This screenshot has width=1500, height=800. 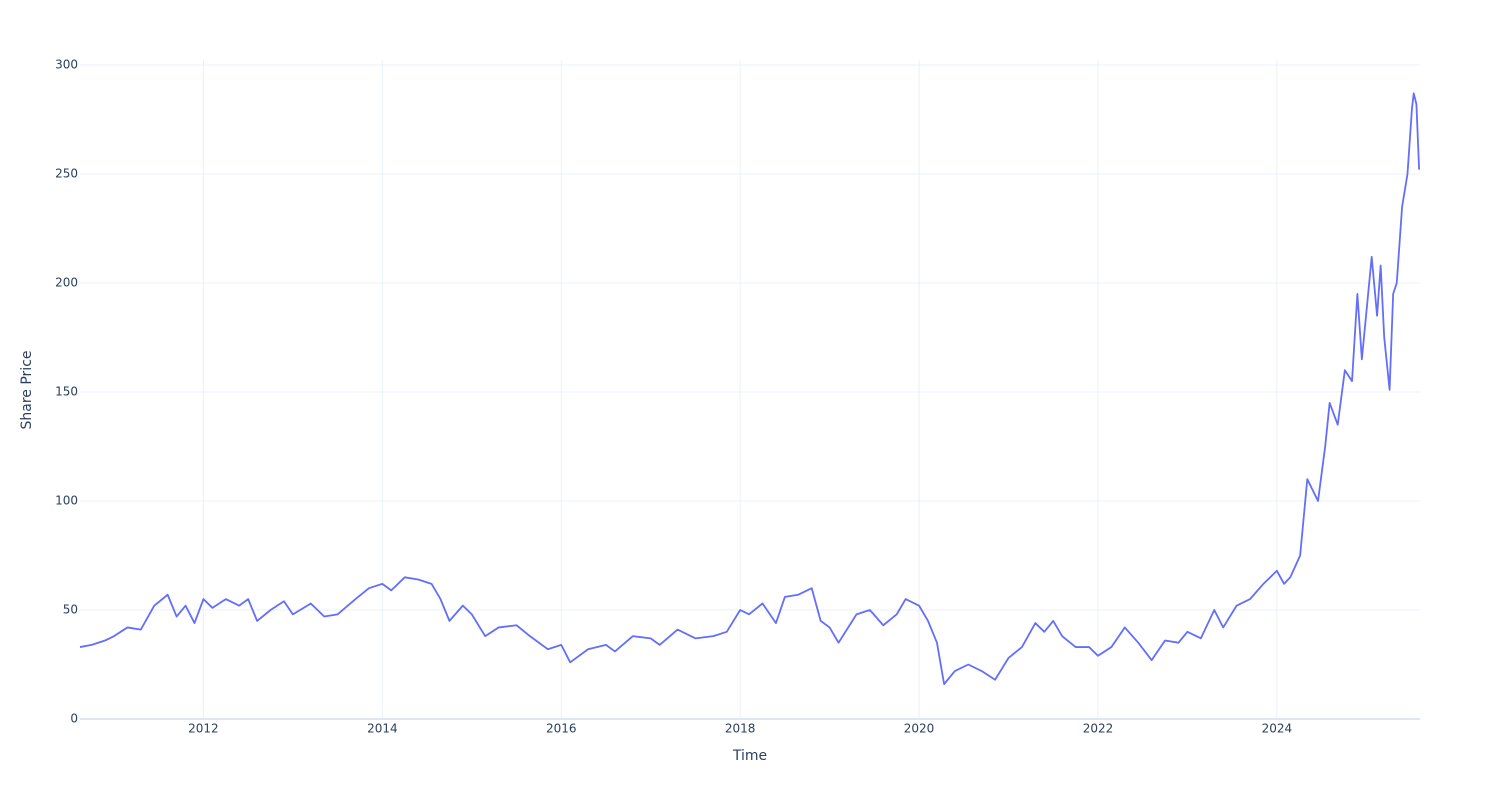 I want to click on y-tick-label: 50, so click(x=70, y=610).